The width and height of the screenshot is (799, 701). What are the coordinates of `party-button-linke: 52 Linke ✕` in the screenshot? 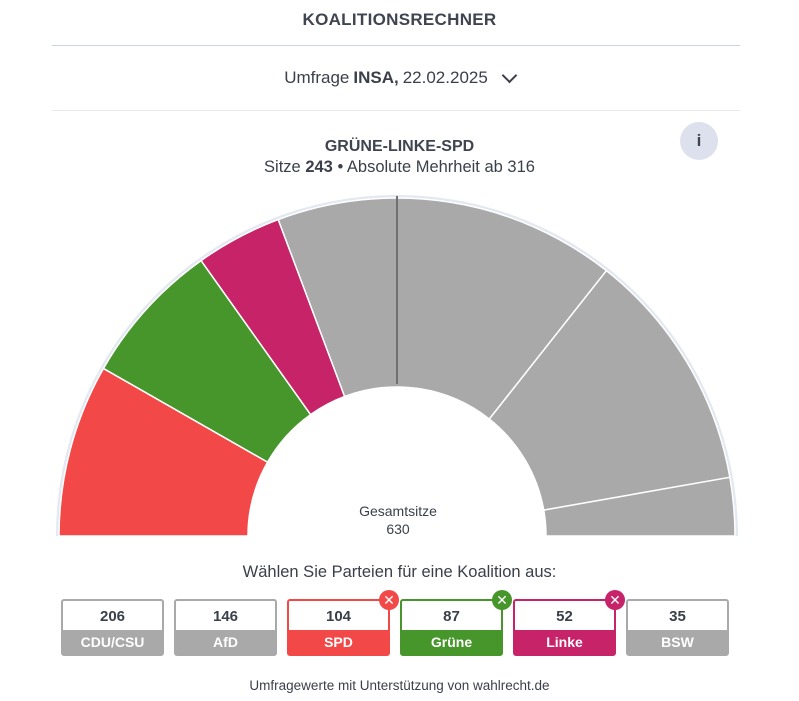 It's located at (569, 623).